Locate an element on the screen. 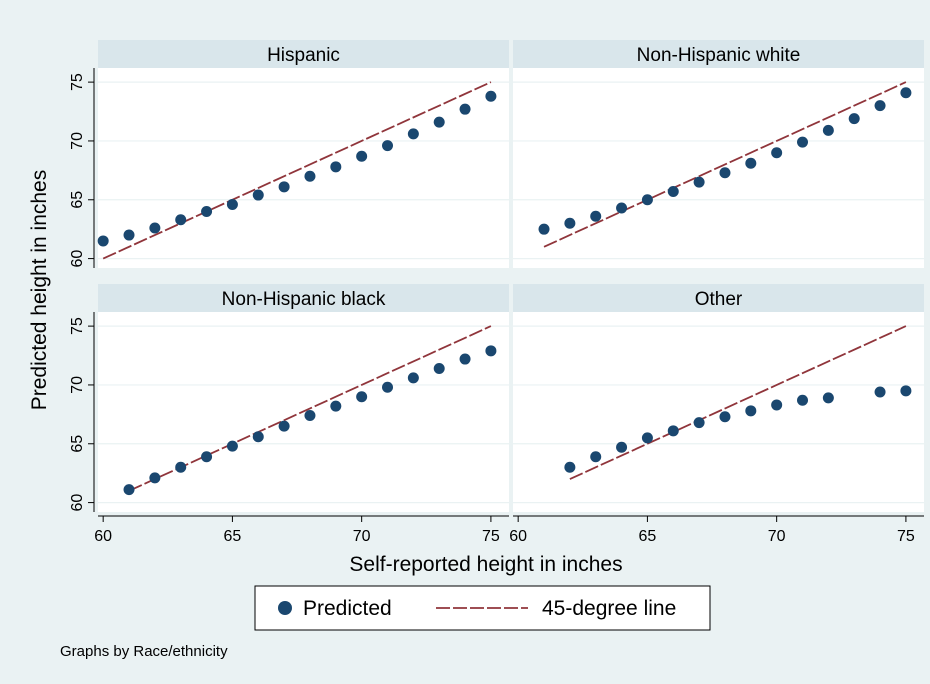 This screenshot has height=684, width=930. panel-title: Other is located at coordinates (719, 299).